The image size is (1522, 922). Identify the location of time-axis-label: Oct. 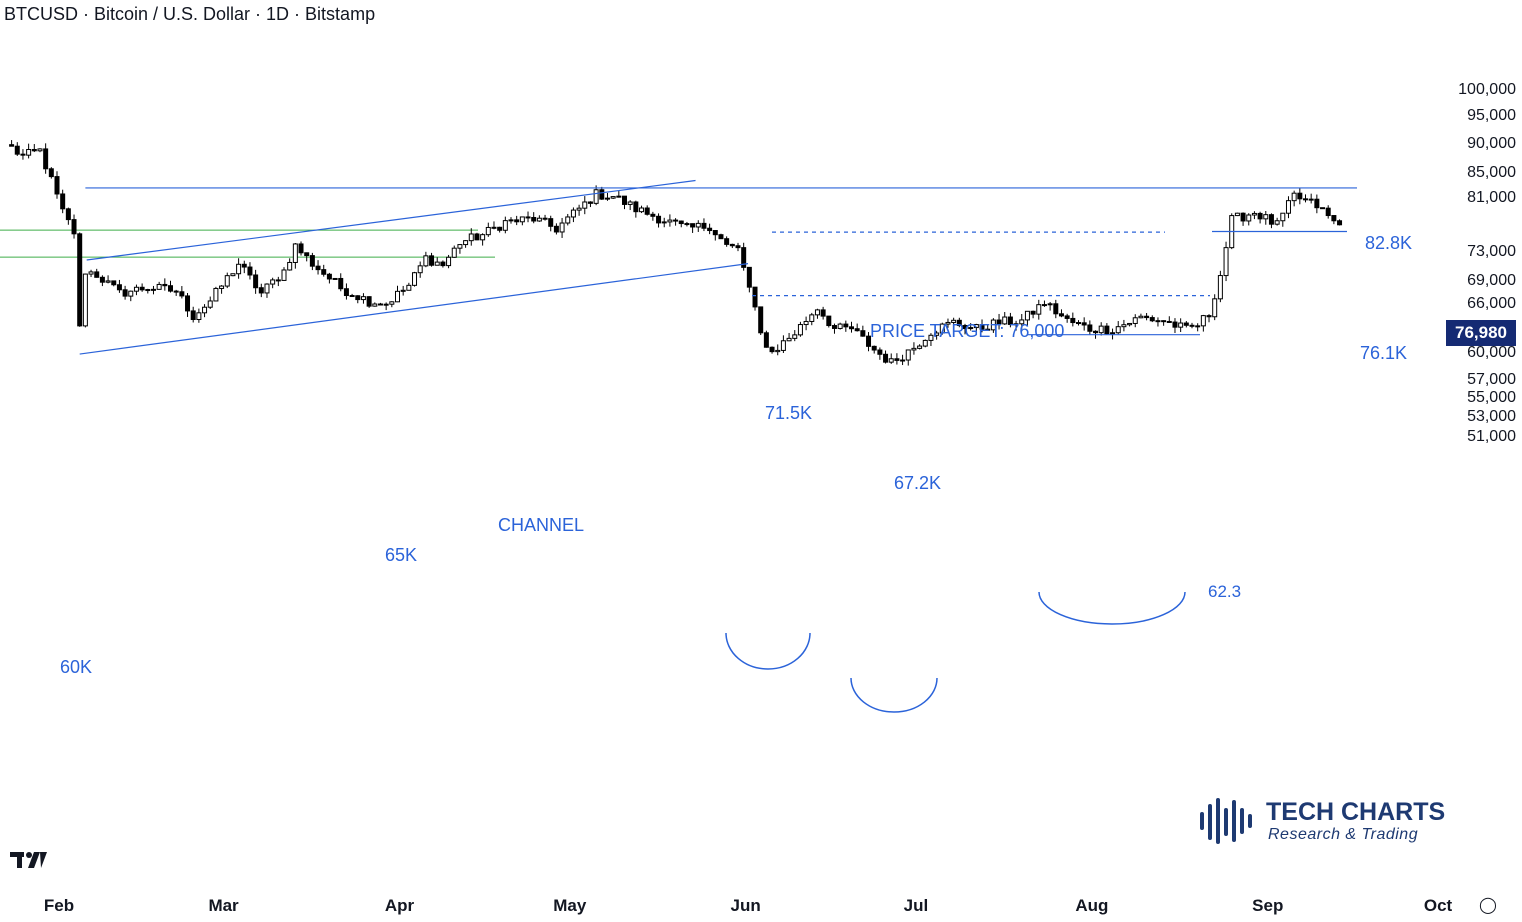
(1438, 905).